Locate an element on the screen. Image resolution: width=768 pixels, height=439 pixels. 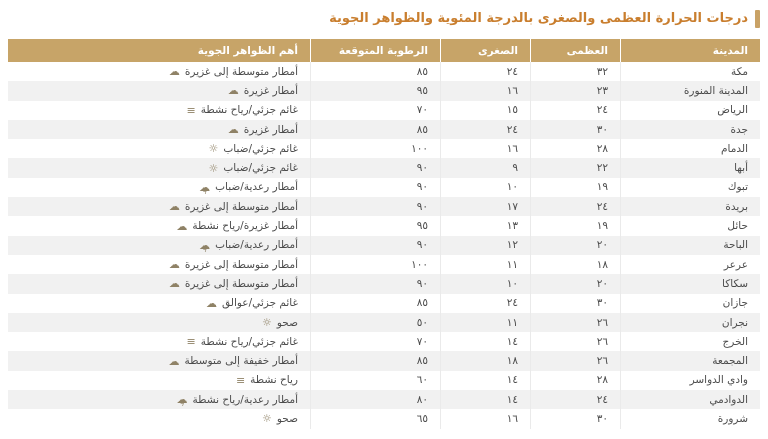
city-cell: تبوك is located at coordinates (690, 187).